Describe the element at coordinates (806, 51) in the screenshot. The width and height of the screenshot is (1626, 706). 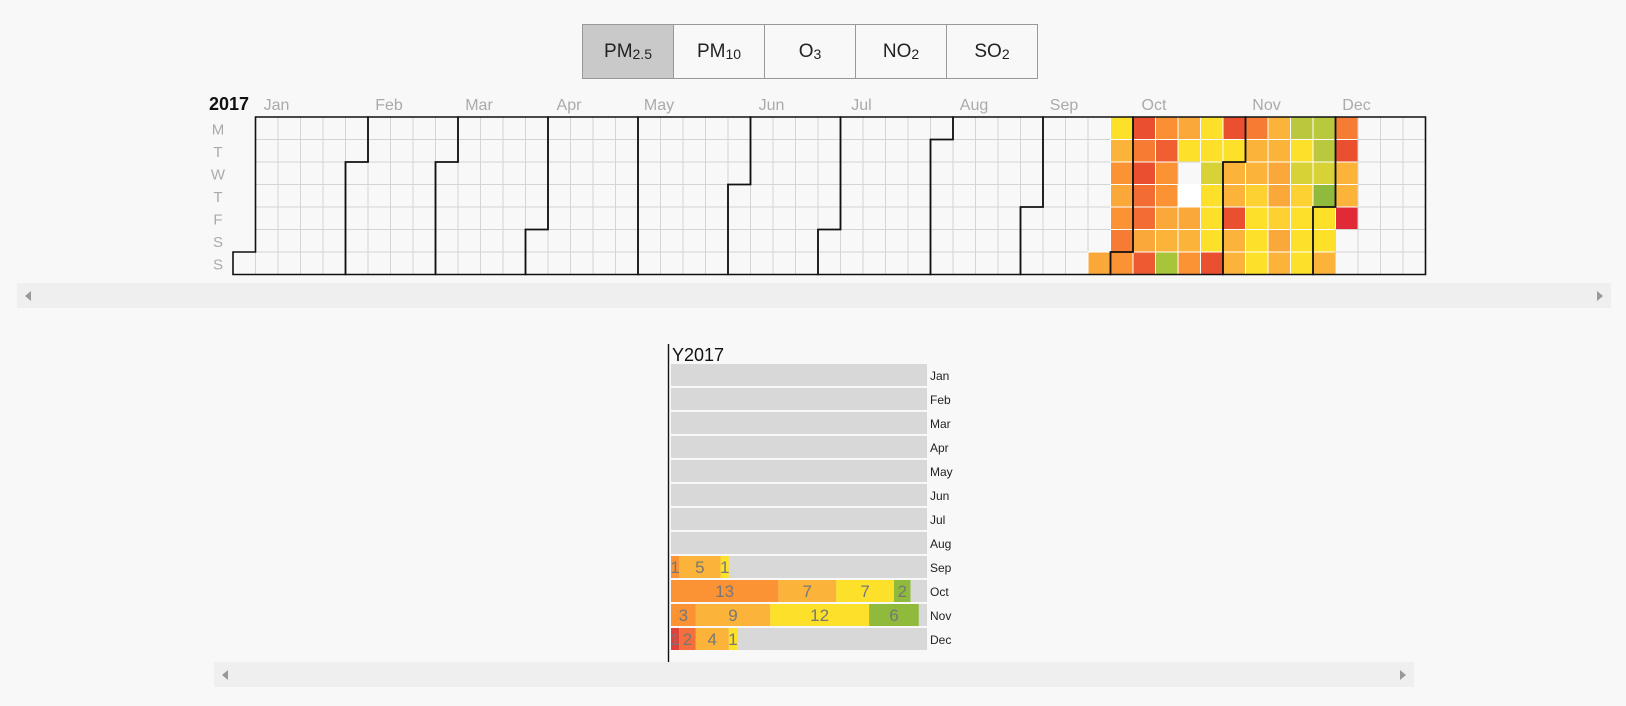
I see `tab-label: O` at that location.